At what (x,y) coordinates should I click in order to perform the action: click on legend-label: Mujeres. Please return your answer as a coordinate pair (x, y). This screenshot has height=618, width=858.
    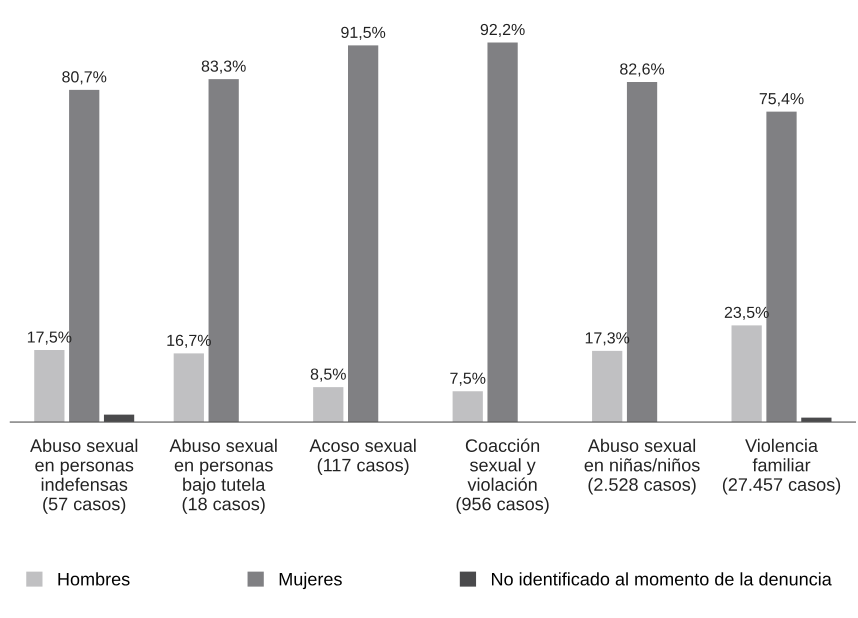
    Looking at the image, I should click on (311, 581).